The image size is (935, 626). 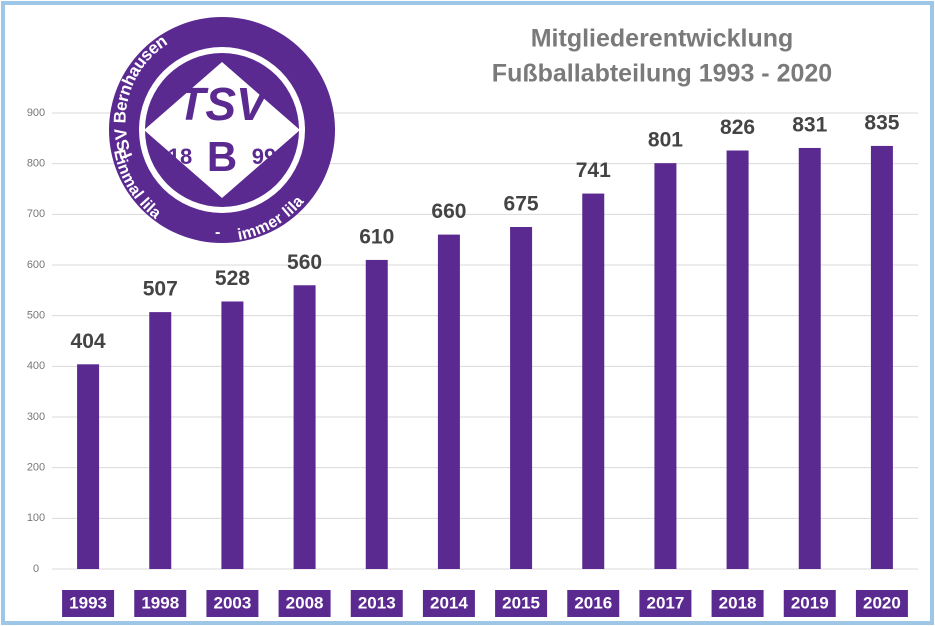 What do you see at coordinates (88, 341) in the screenshot?
I see `value-label: 404` at bounding box center [88, 341].